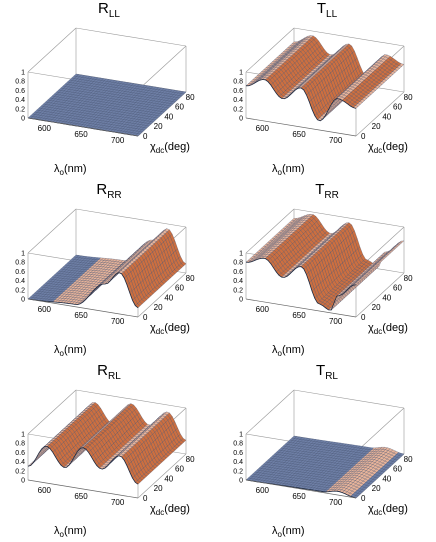  Describe the element at coordinates (109, 10) in the screenshot. I see `panel-title: RLL` at that location.